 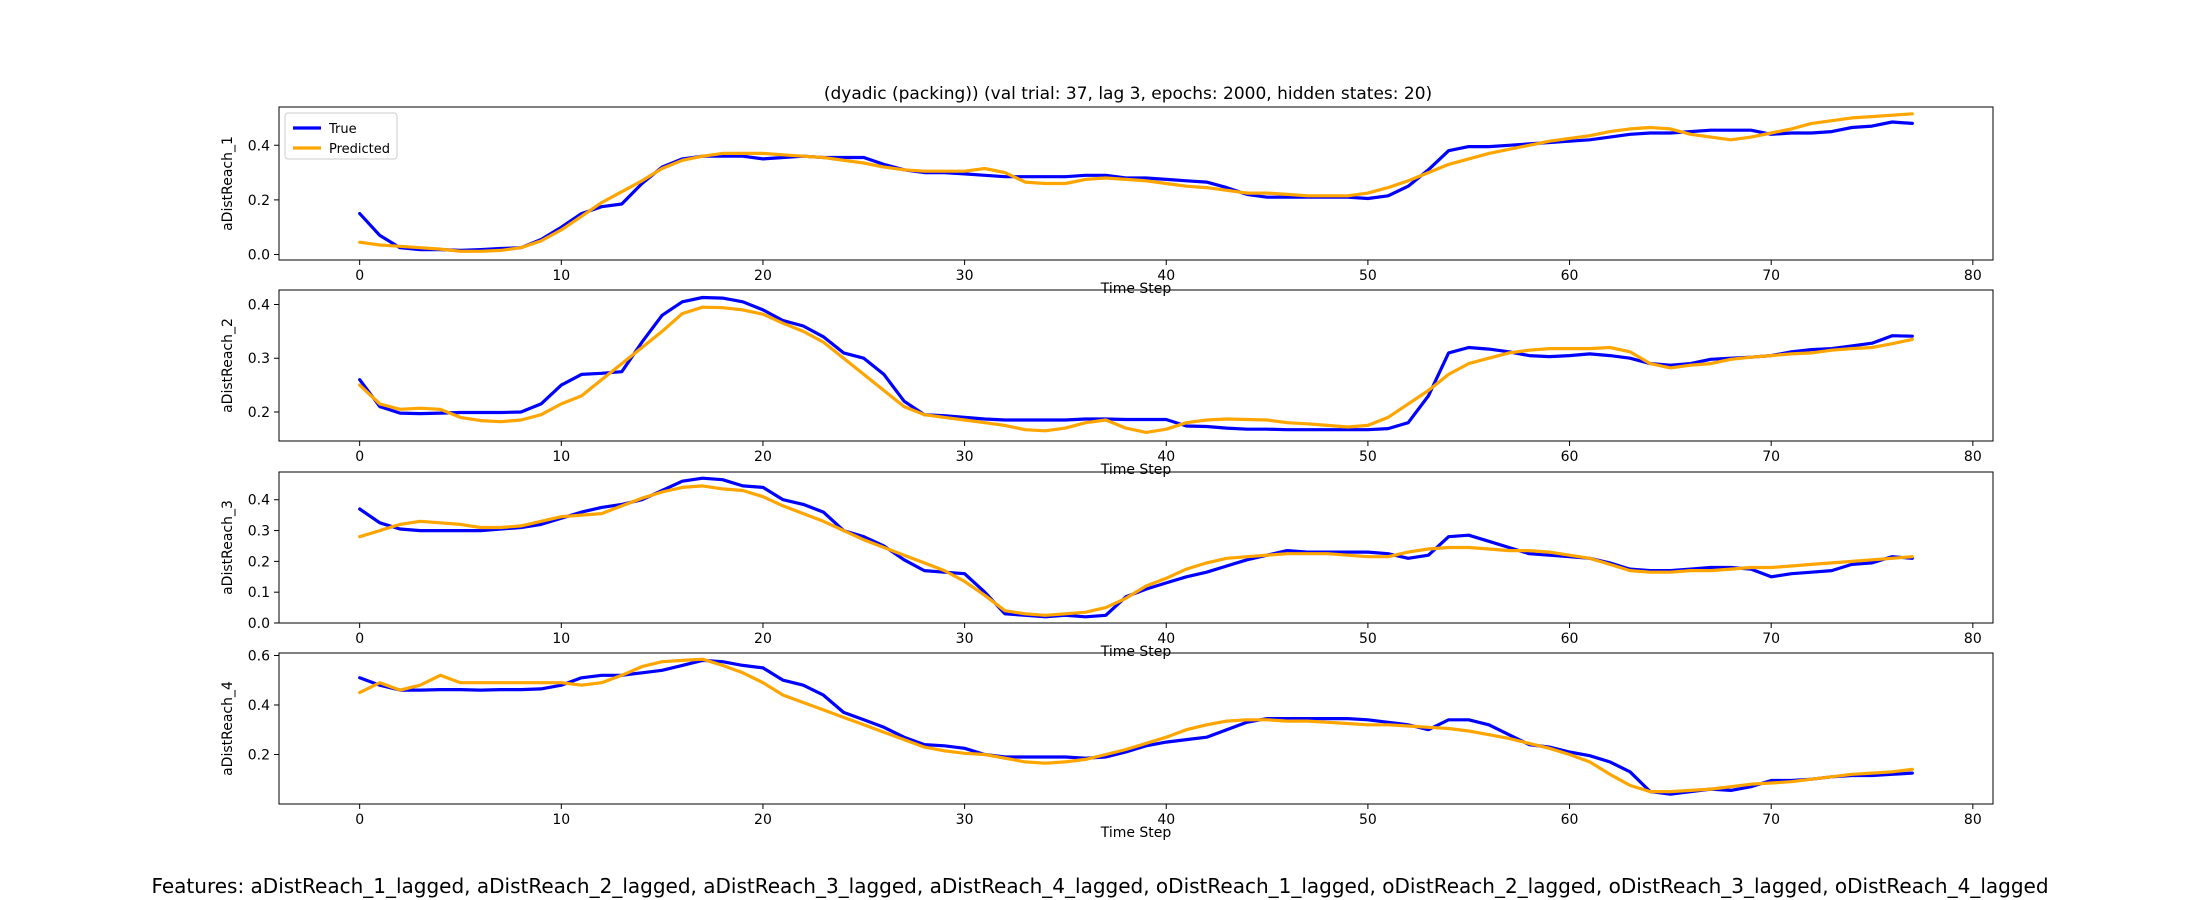 What do you see at coordinates (359, 149) in the screenshot?
I see `legend-label-predicted: Predicted` at bounding box center [359, 149].